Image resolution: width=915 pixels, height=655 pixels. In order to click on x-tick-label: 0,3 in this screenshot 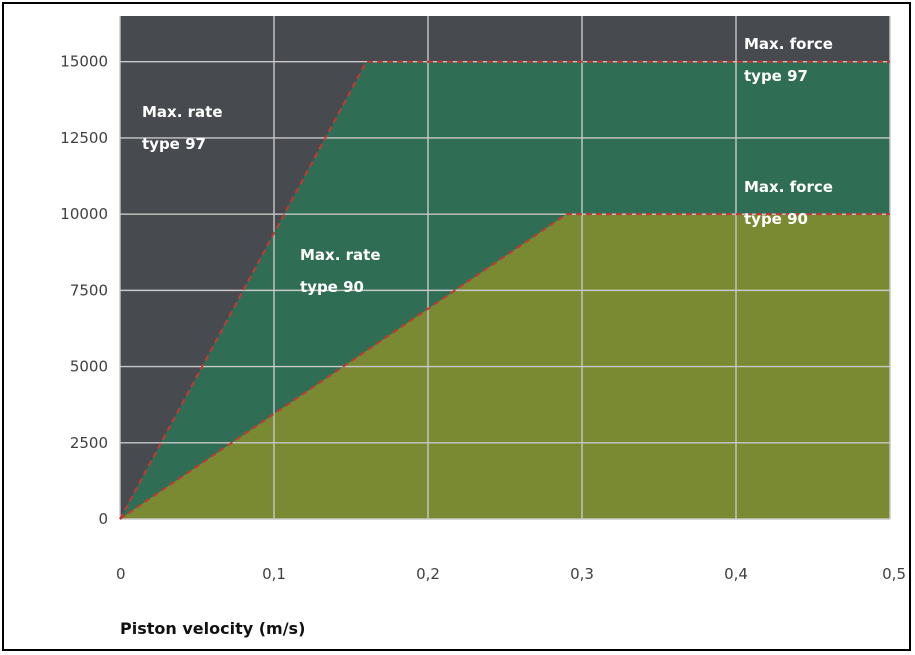, I will do `click(582, 574)`.